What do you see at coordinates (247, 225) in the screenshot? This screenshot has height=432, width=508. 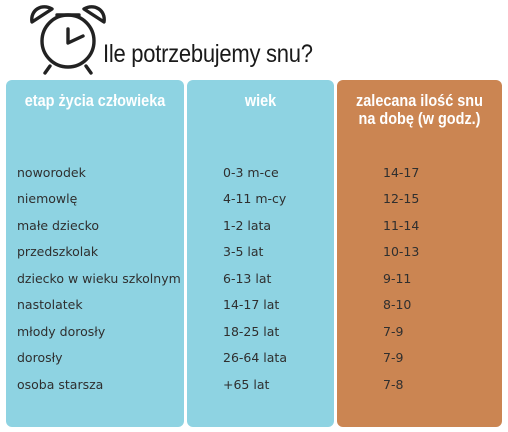 I see `age-cell: 1-2 lata` at bounding box center [247, 225].